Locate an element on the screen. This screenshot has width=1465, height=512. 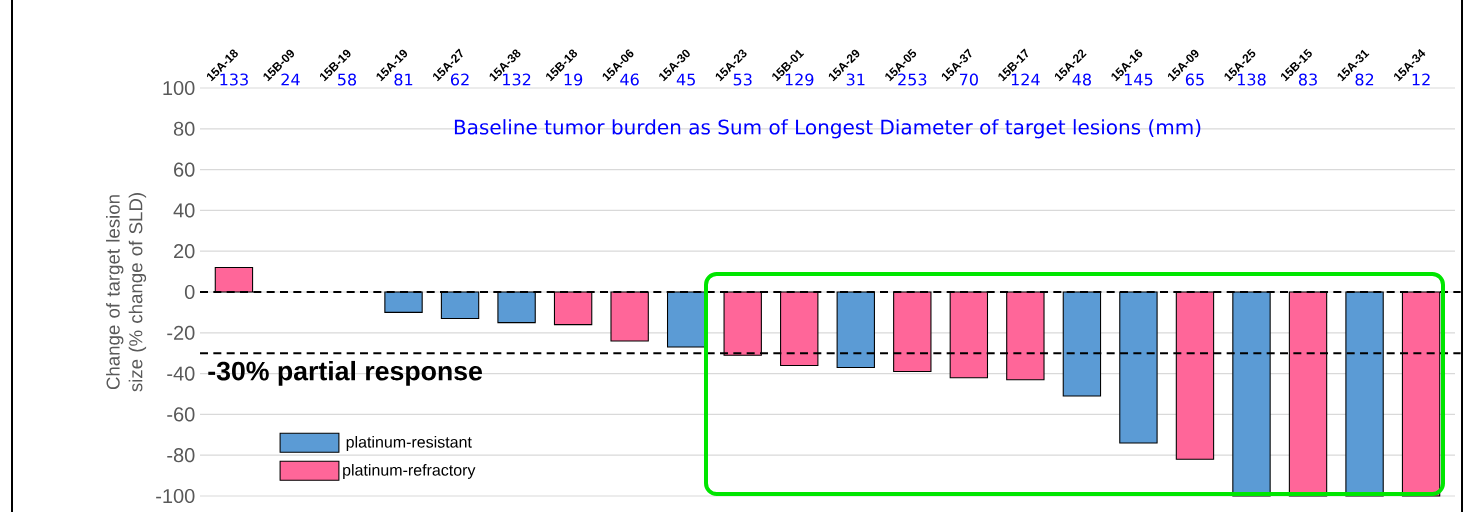
ref-line-label: -30% partial response is located at coordinates (345, 373).